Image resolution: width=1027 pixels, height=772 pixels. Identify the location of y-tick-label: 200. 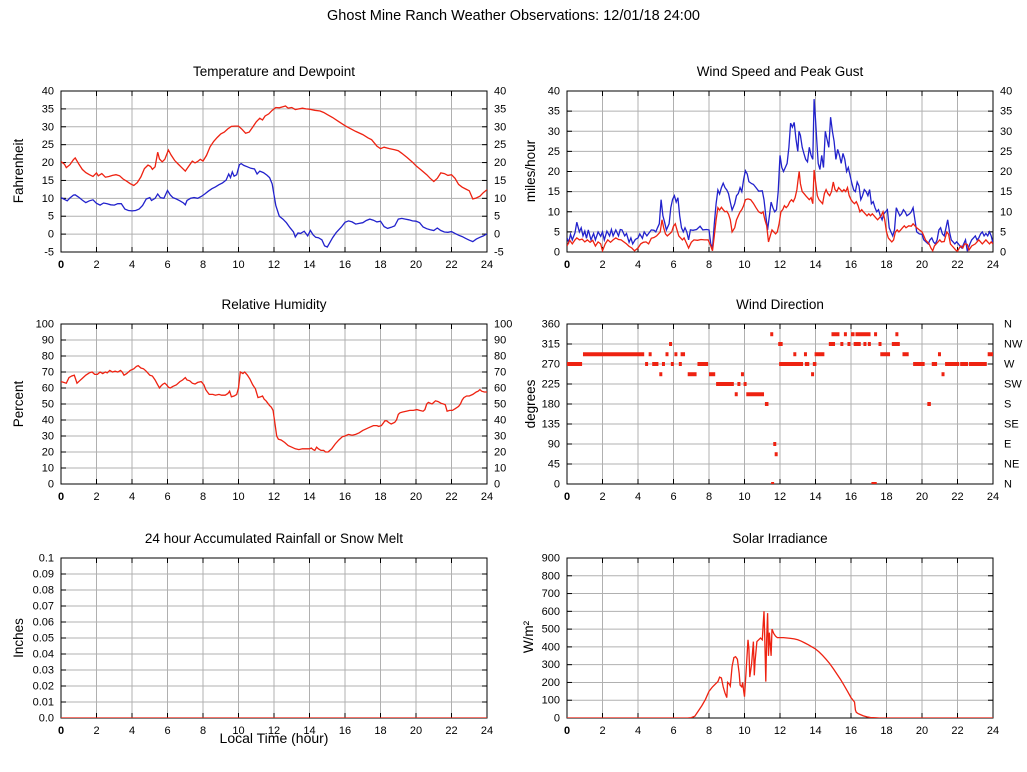
(551, 683).